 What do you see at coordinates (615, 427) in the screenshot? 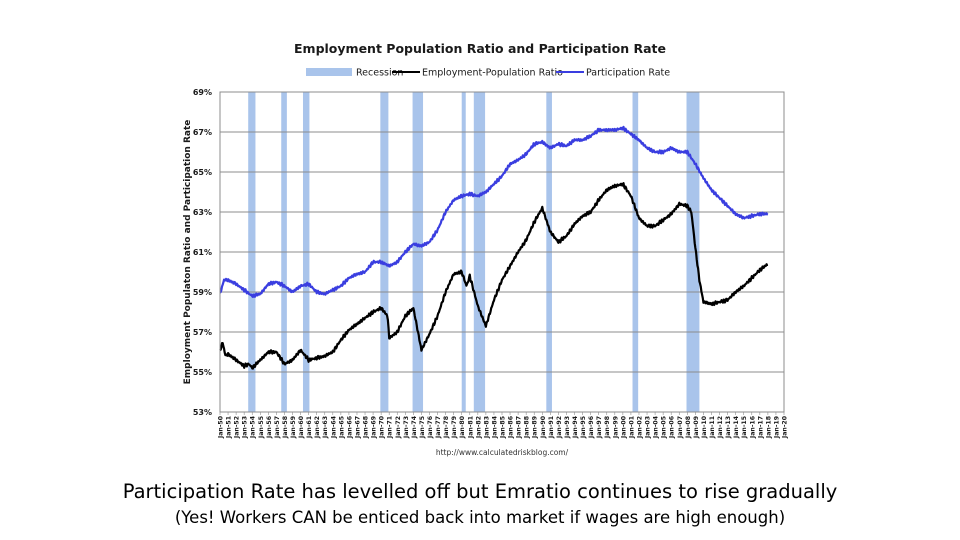
I see `x-tick-label: Jan-99` at bounding box center [615, 427].